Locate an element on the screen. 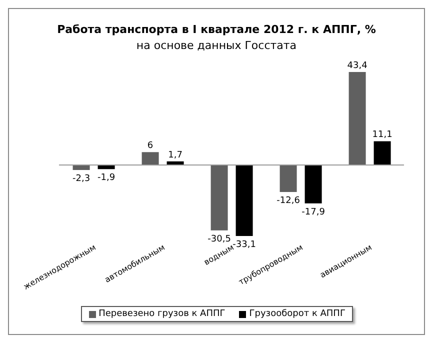  data-label: 1,7 is located at coordinates (175, 155).